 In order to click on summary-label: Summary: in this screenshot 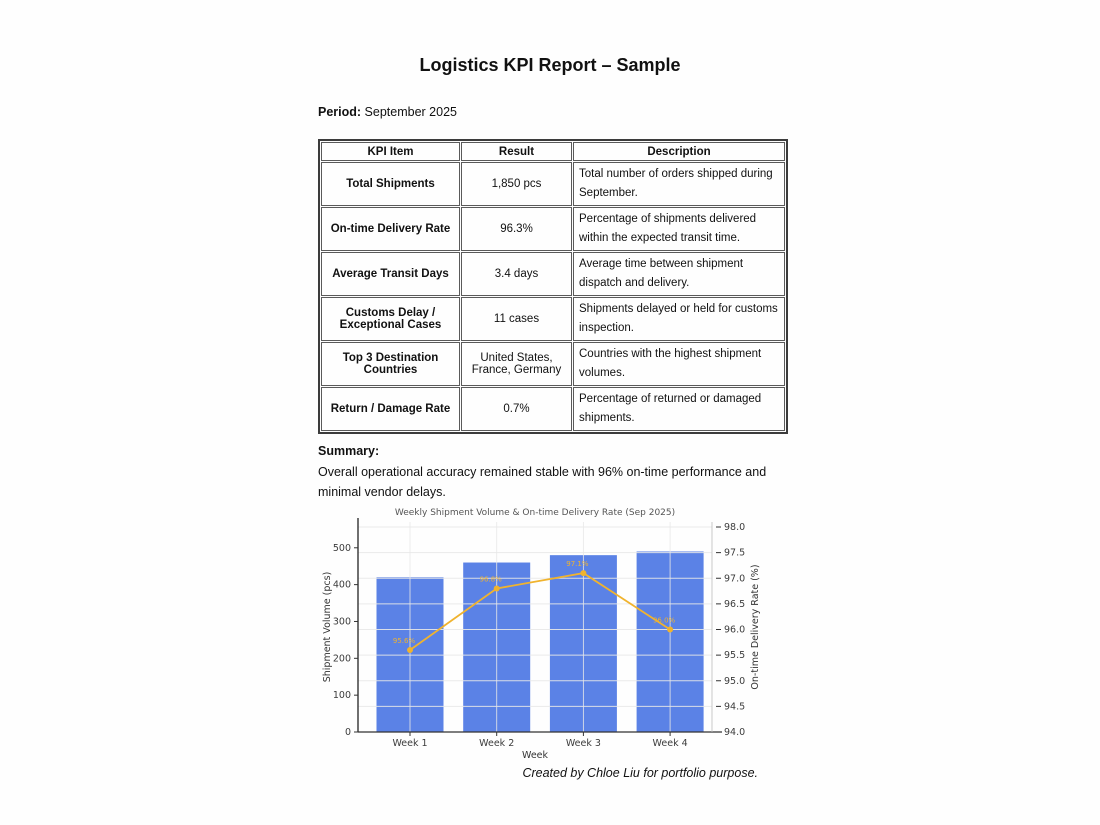, I will do `click(349, 451)`.